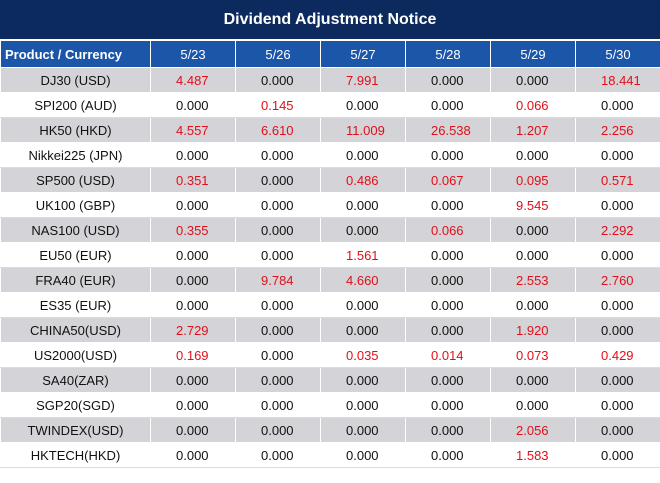 The width and height of the screenshot is (660, 483). I want to click on value-cell: 4.487, so click(193, 80).